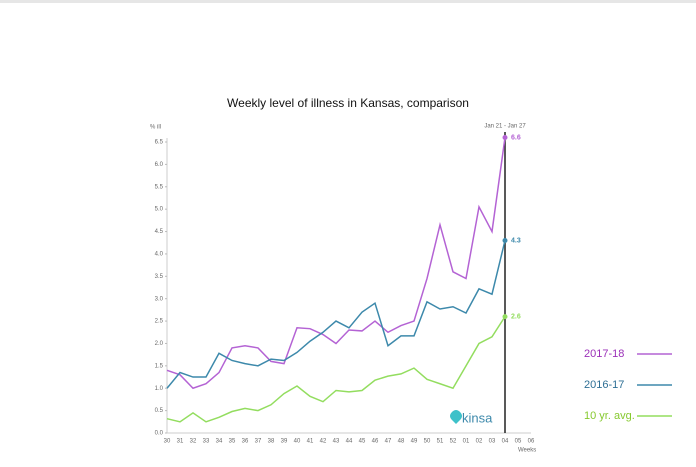  I want to click on x-tick-label: 49, so click(414, 442).